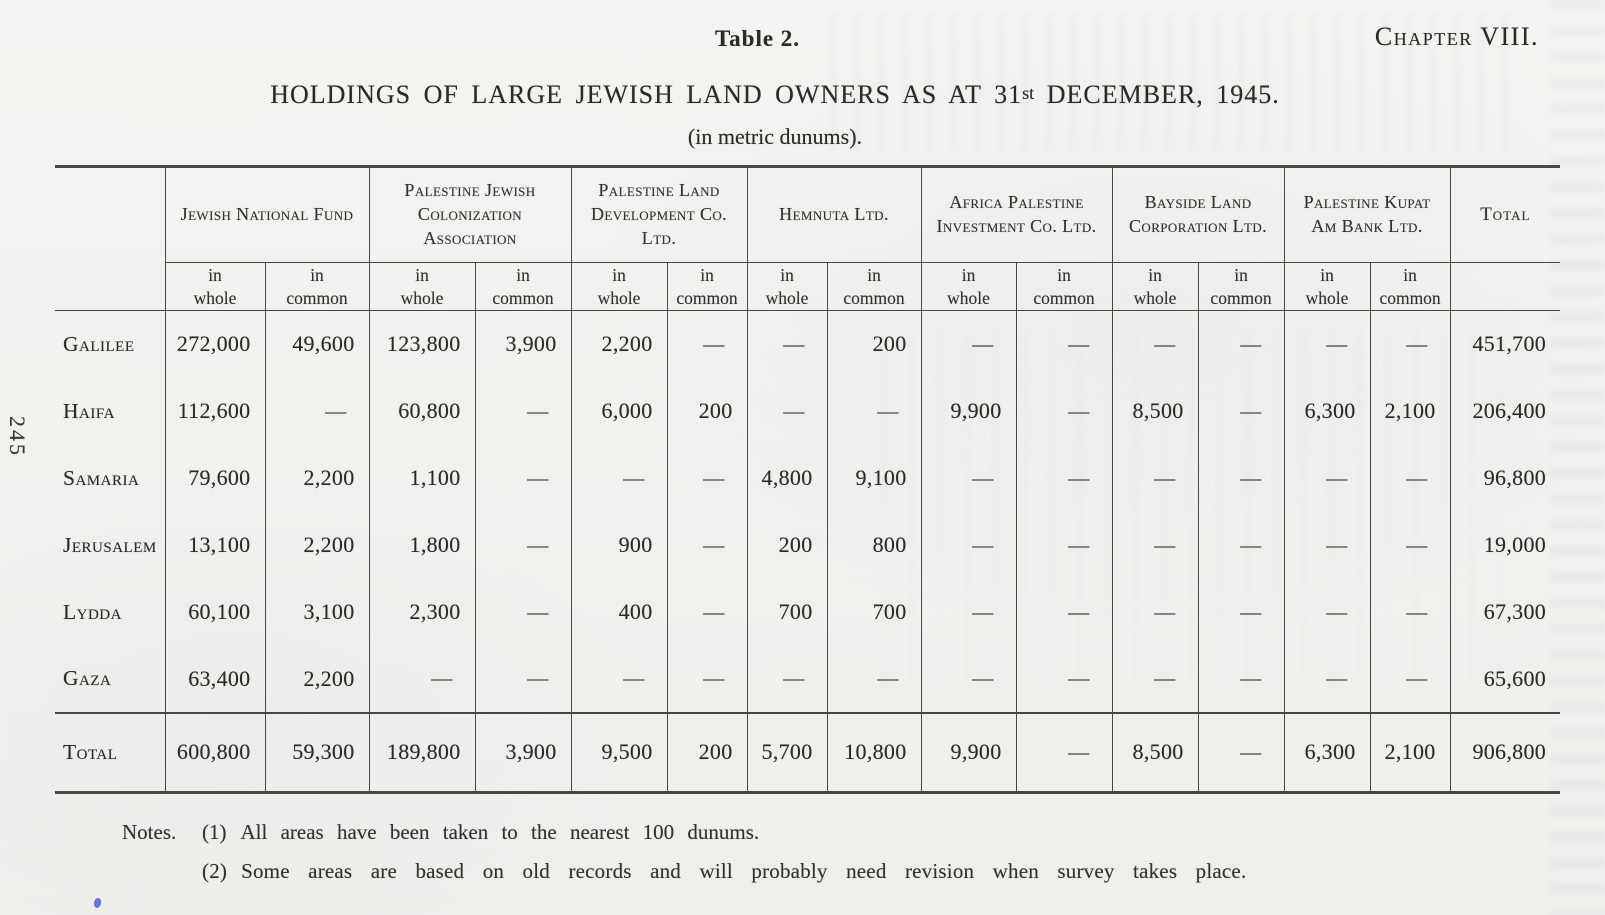 The image size is (1605, 915). What do you see at coordinates (1456, 36) in the screenshot?
I see `chapter-heading: Chapter VIII.` at bounding box center [1456, 36].